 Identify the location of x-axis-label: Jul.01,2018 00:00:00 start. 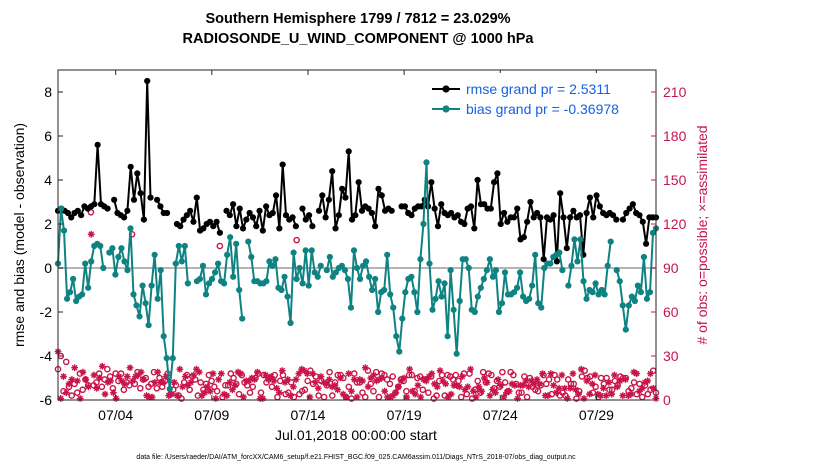
(356, 435).